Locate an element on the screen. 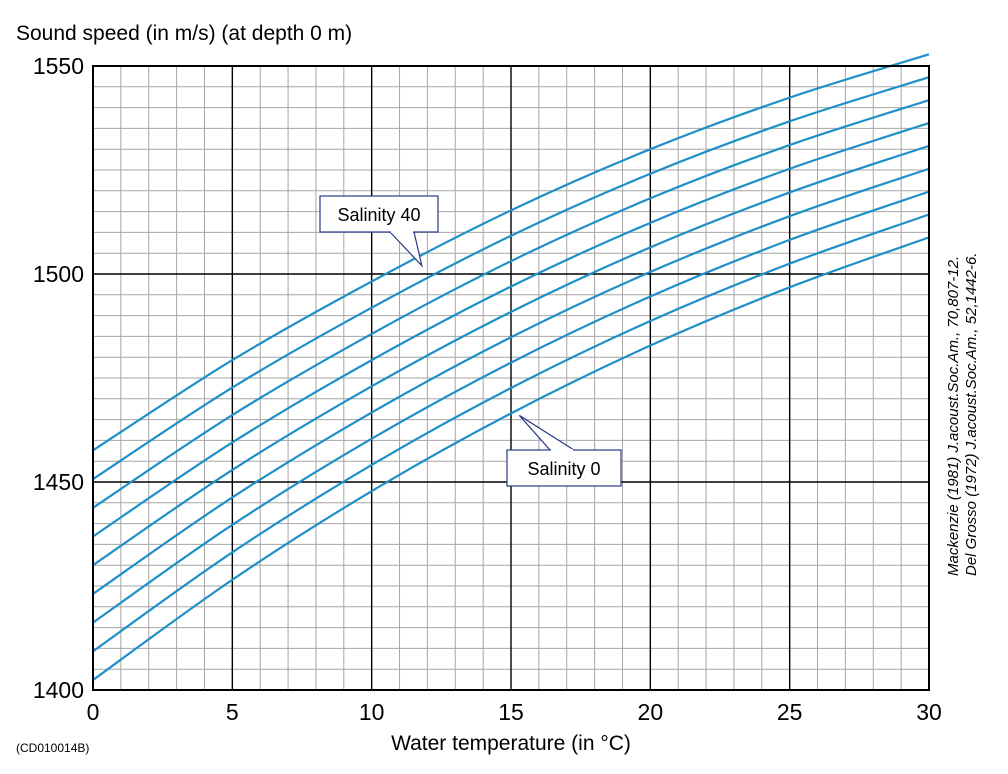 Image resolution: width=1008 pixels, height=774 pixels. callout-salinity-40: Salinity 40 is located at coordinates (379, 231).